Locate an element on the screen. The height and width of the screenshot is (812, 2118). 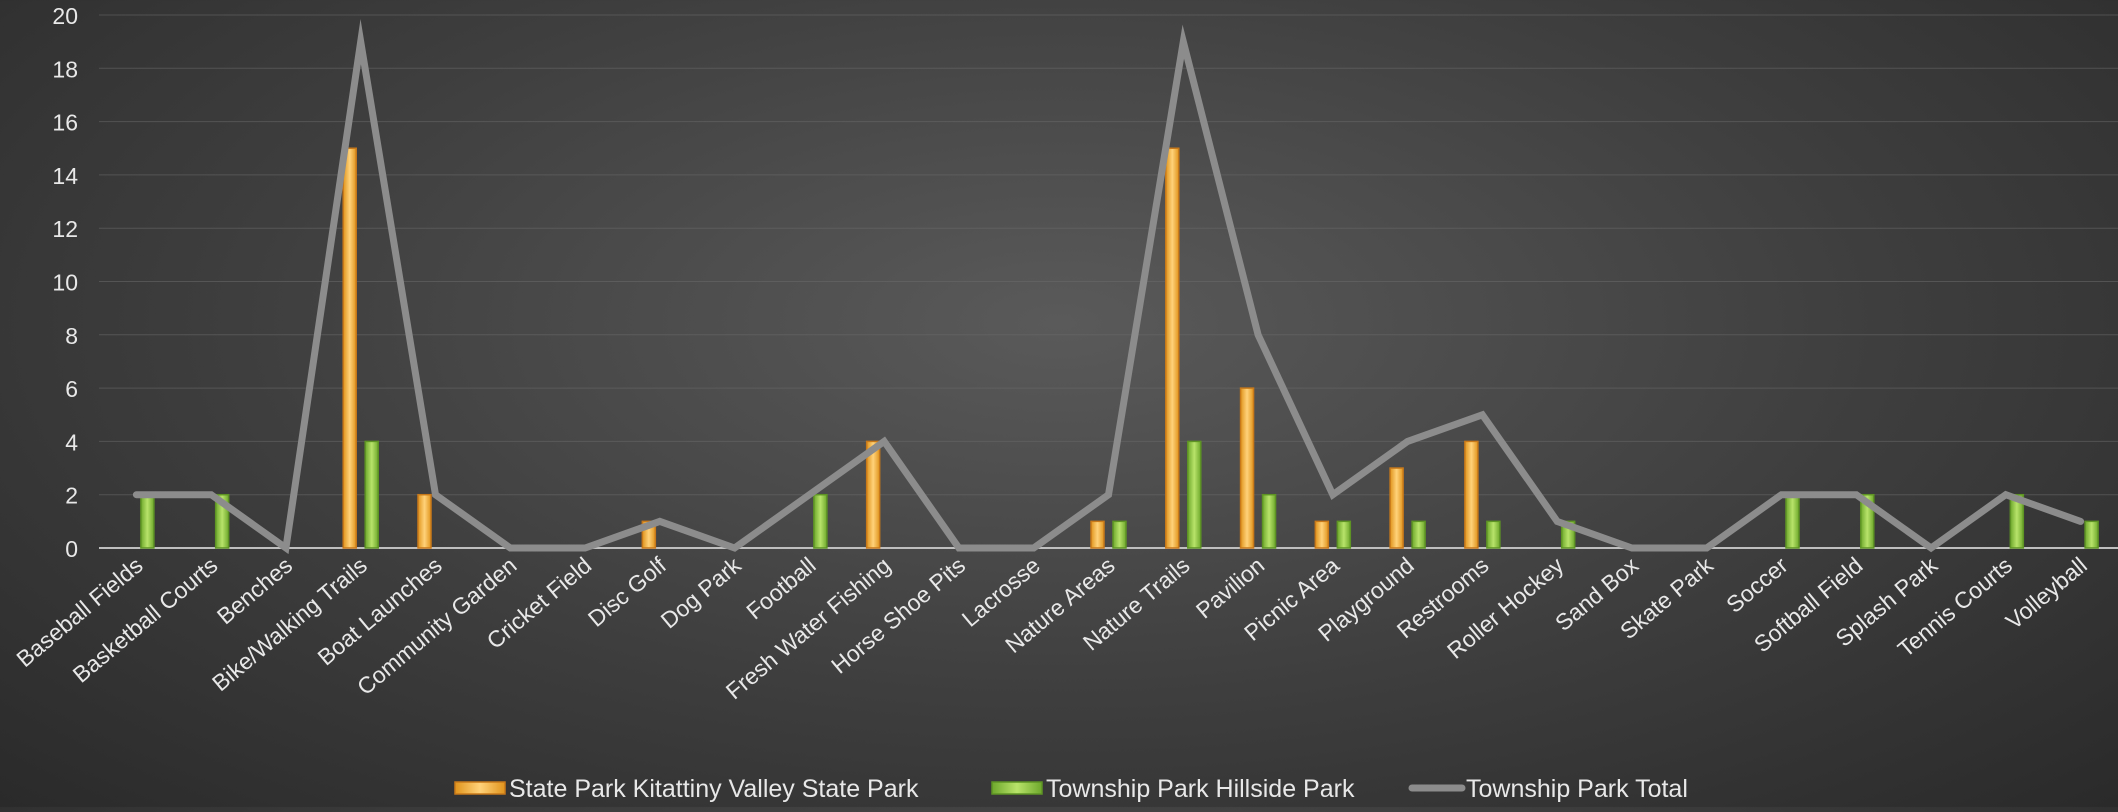
legend-label: Township Park Total is located at coordinates (1577, 789).